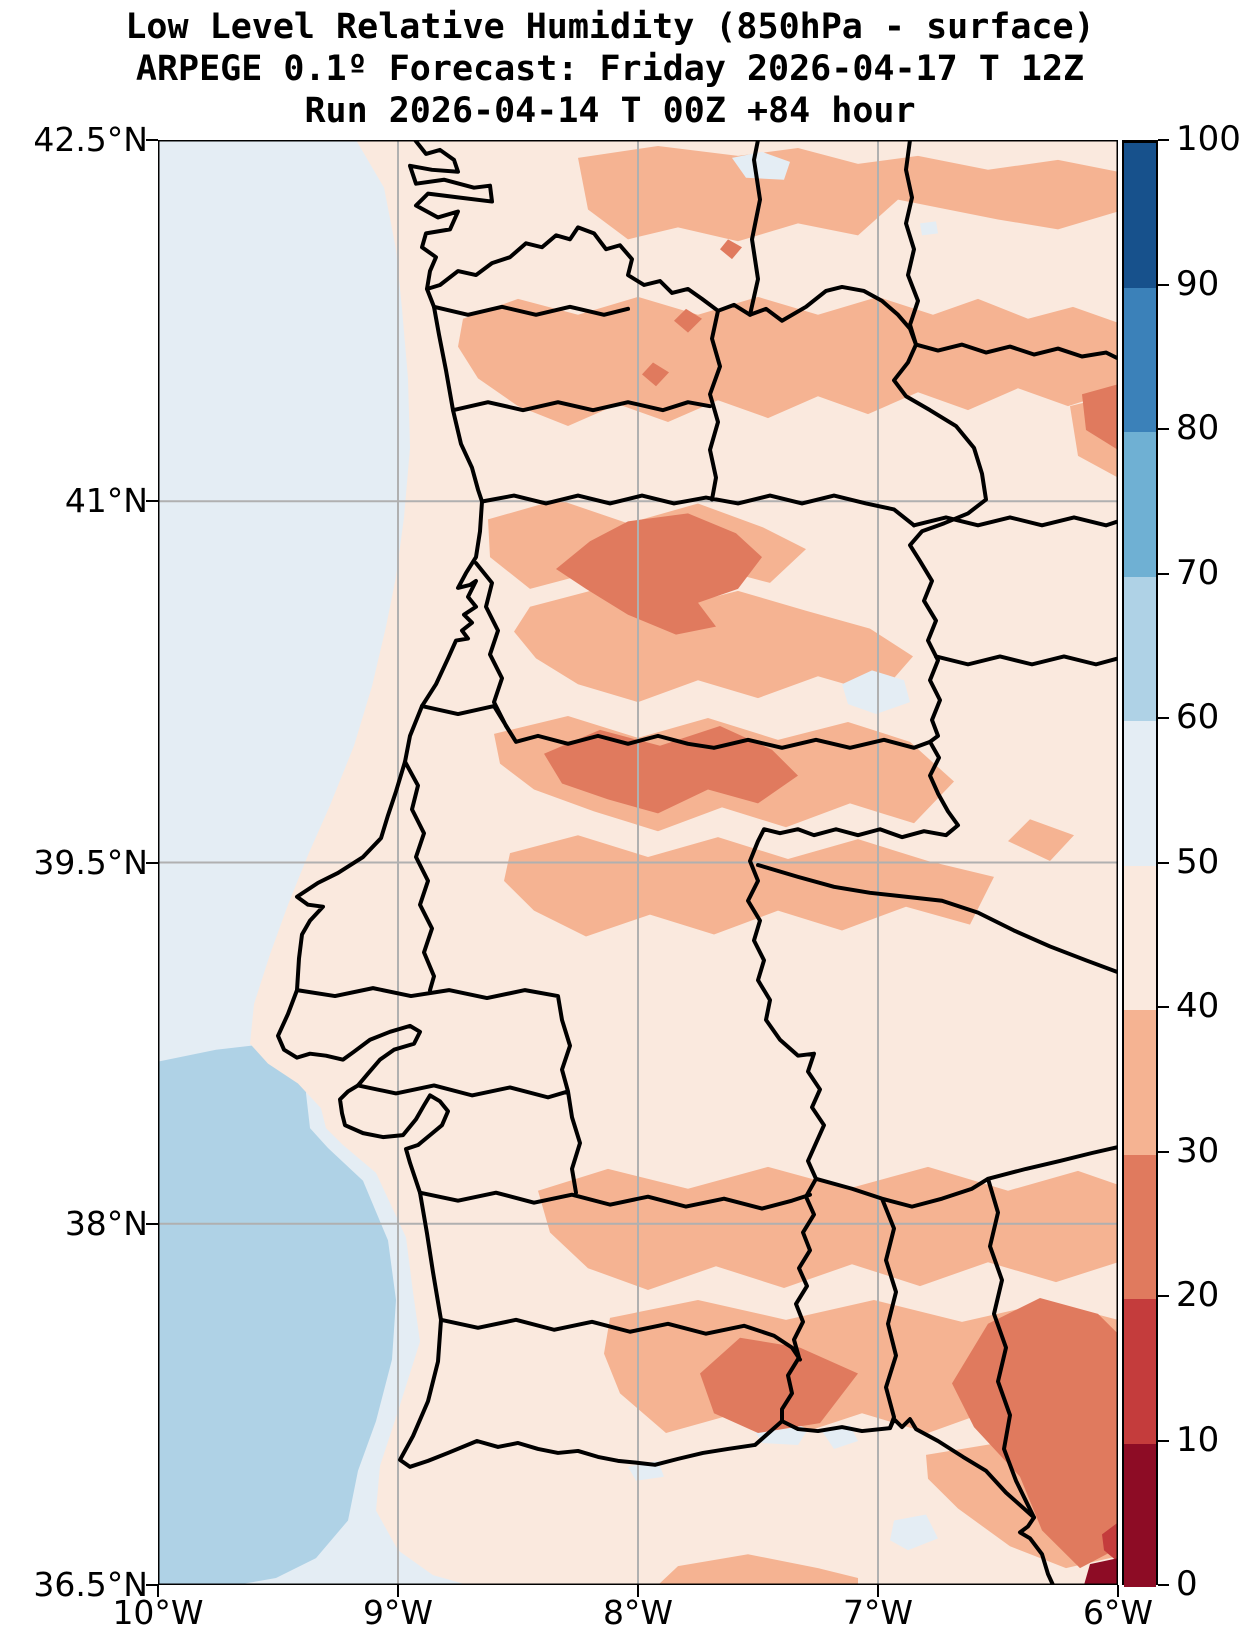 Image resolution: width=1259 pixels, height=1648 pixels. What do you see at coordinates (90, 1584) in the screenshot?
I see `y-tick-label: 36.5°N` at bounding box center [90, 1584].